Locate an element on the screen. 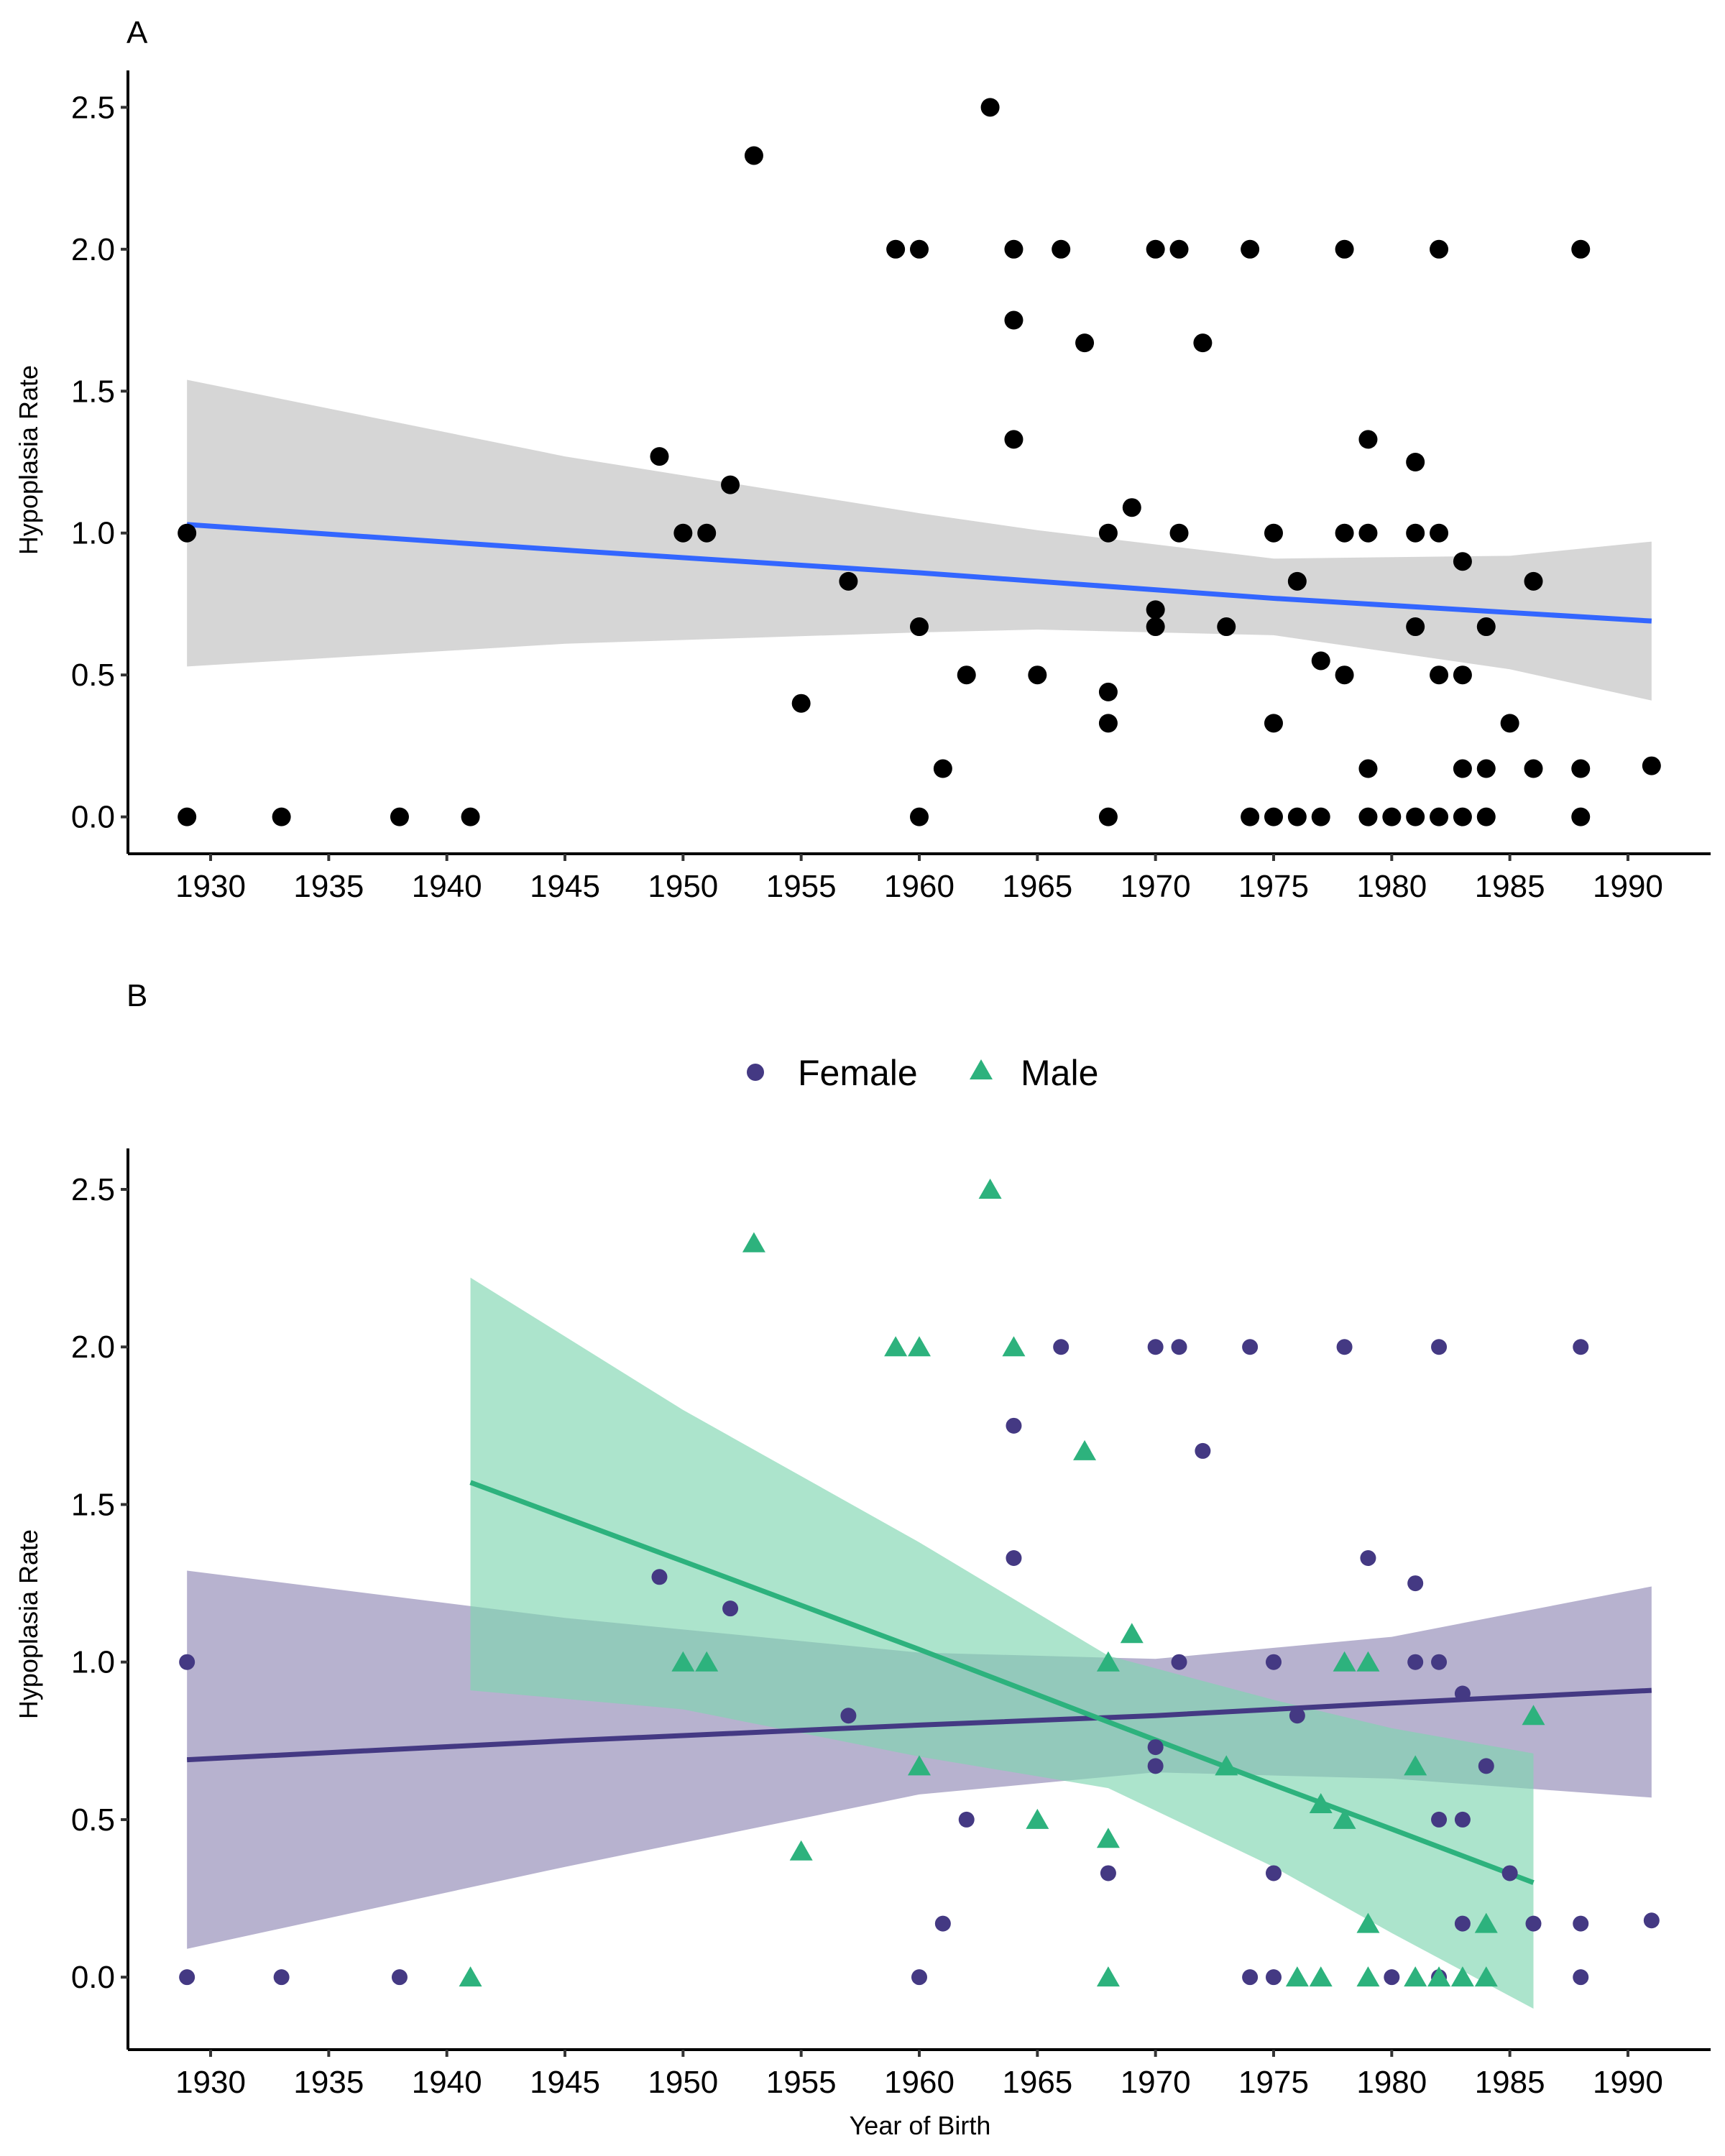 This screenshot has height=2156, width=1725. x-tick-label: 1940 is located at coordinates (447, 2082).